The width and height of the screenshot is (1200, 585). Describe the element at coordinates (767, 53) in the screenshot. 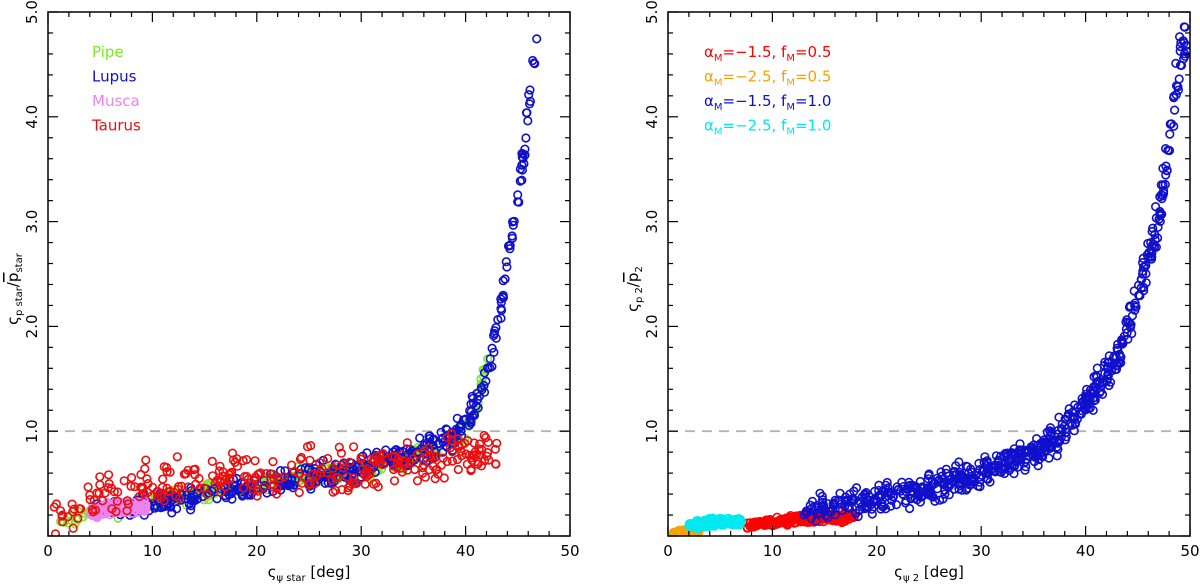

I see `legend-entry: αM=−1.5, fM=0.5` at that location.